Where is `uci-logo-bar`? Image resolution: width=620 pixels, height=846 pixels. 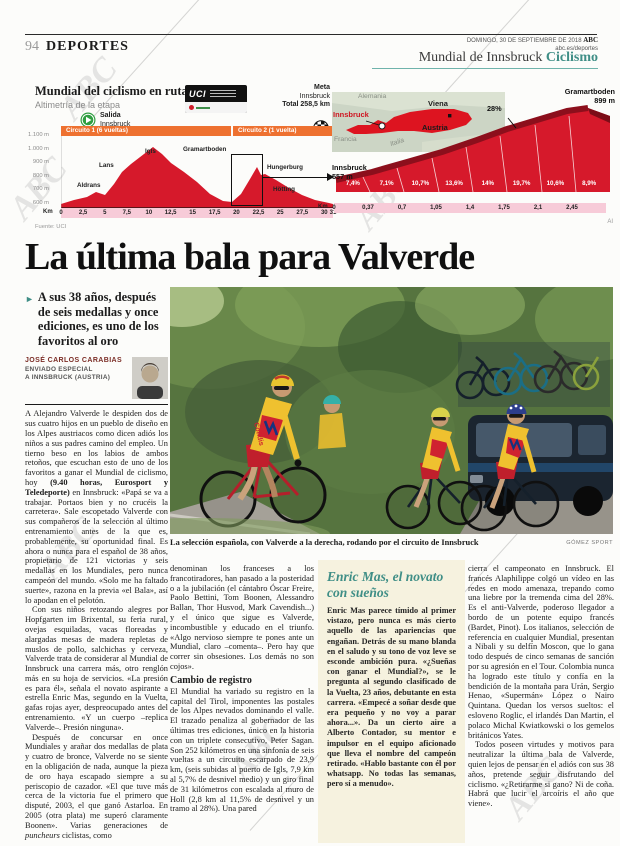
uci-logo-bar is located at coordinates (203, 107).